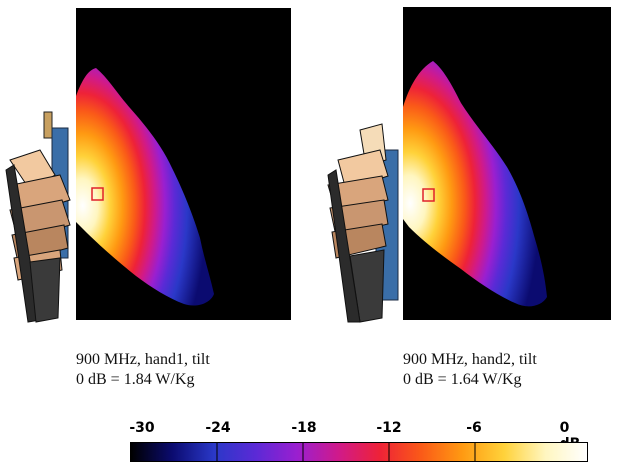  I want to click on colorbar-tick-label: -24, so click(218, 428).